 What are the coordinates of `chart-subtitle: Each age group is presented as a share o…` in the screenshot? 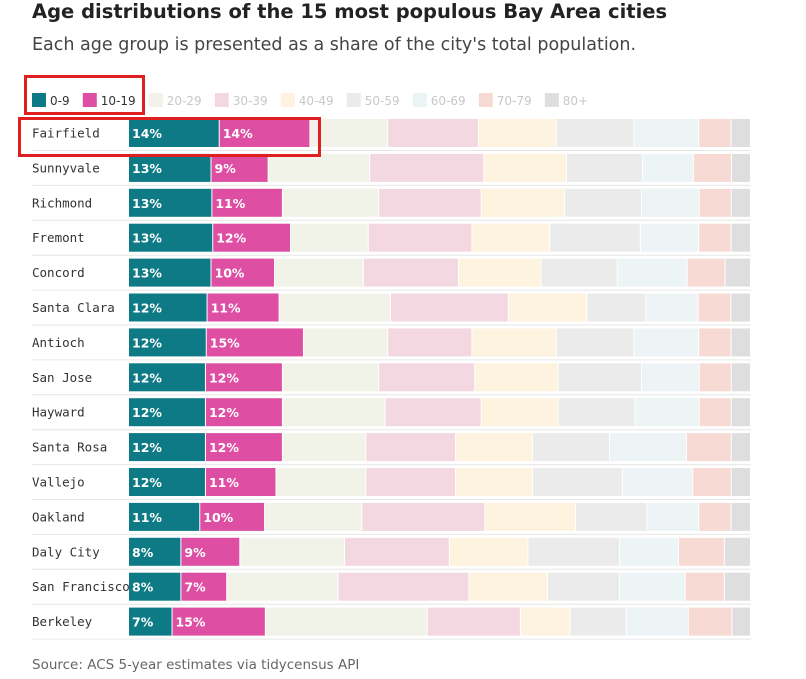 It's located at (334, 45).